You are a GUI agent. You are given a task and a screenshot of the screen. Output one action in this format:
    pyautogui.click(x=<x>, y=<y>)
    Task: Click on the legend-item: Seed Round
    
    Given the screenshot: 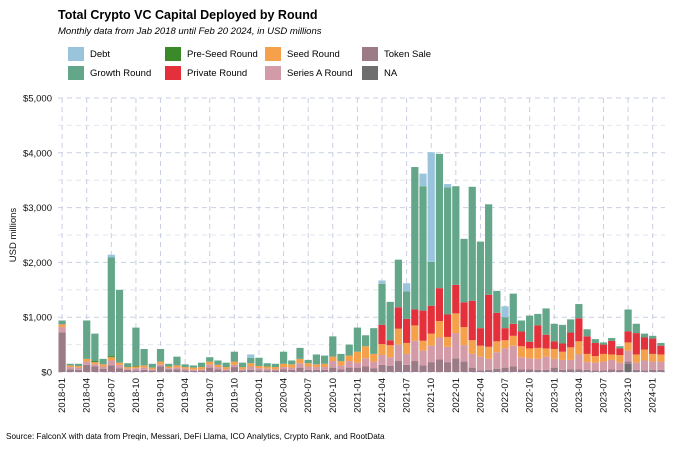 What is the action you would take?
    pyautogui.click(x=302, y=54)
    